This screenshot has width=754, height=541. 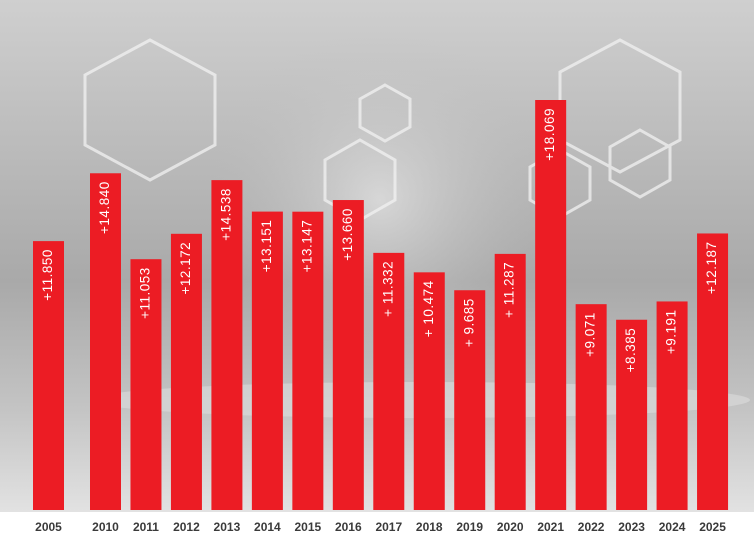 What do you see at coordinates (306, 246) in the screenshot?
I see `value-label: +13.147` at bounding box center [306, 246].